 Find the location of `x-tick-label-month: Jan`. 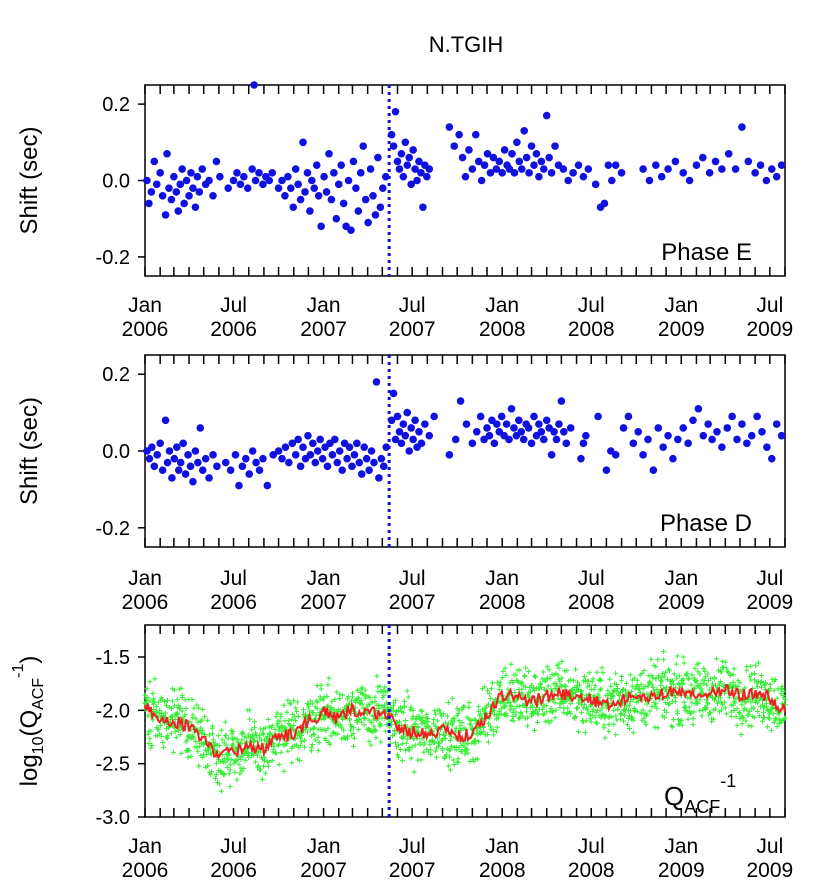

x-tick-label-month: Jan is located at coordinates (324, 846).